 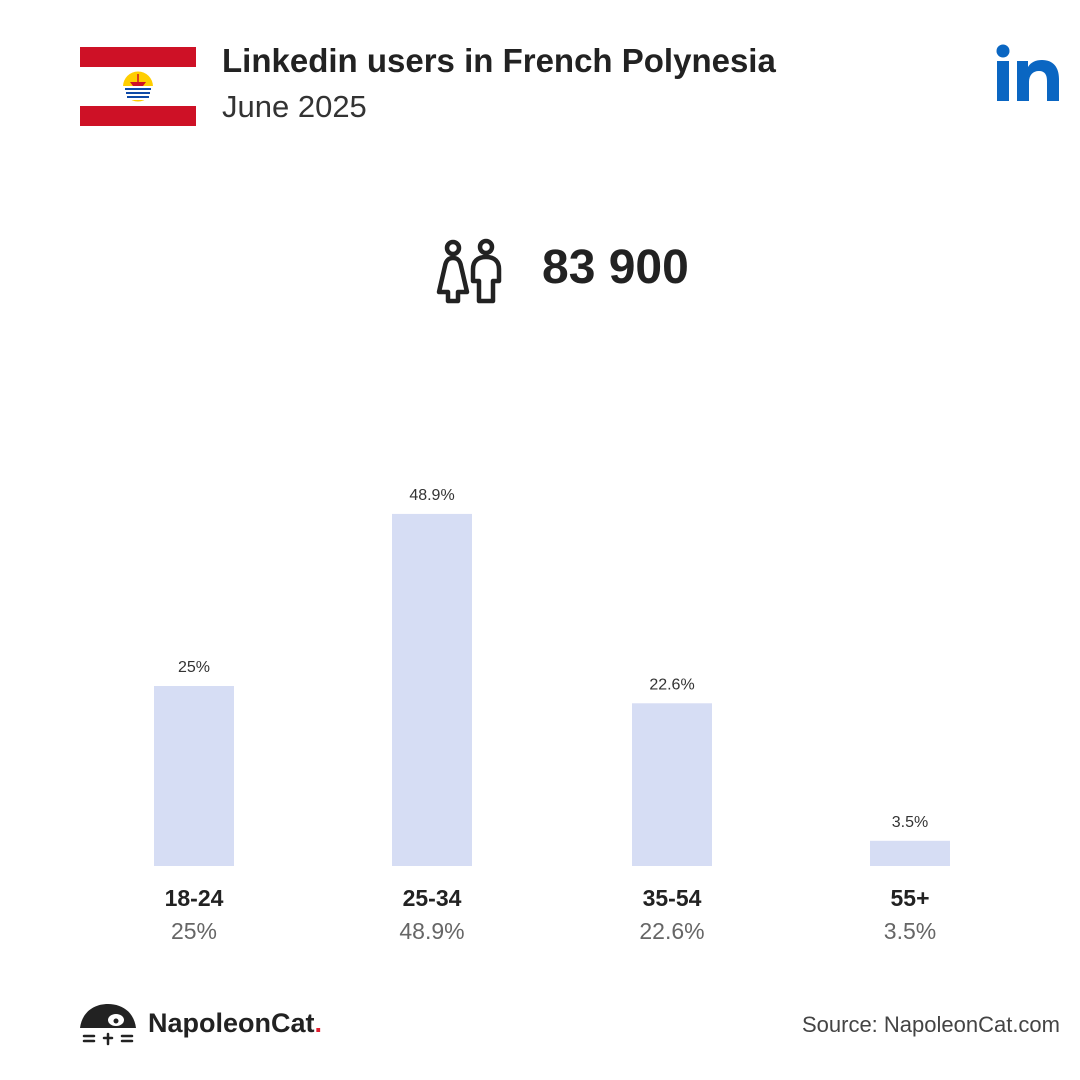 I want to click on category-percent-label: 48.9%, so click(x=431, y=931).